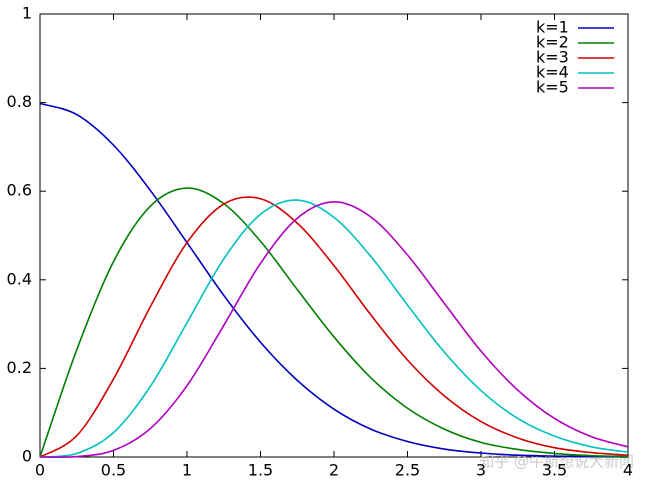 The image size is (650, 492). What do you see at coordinates (113, 470) in the screenshot?
I see `x-tick-label: 0.5` at bounding box center [113, 470].